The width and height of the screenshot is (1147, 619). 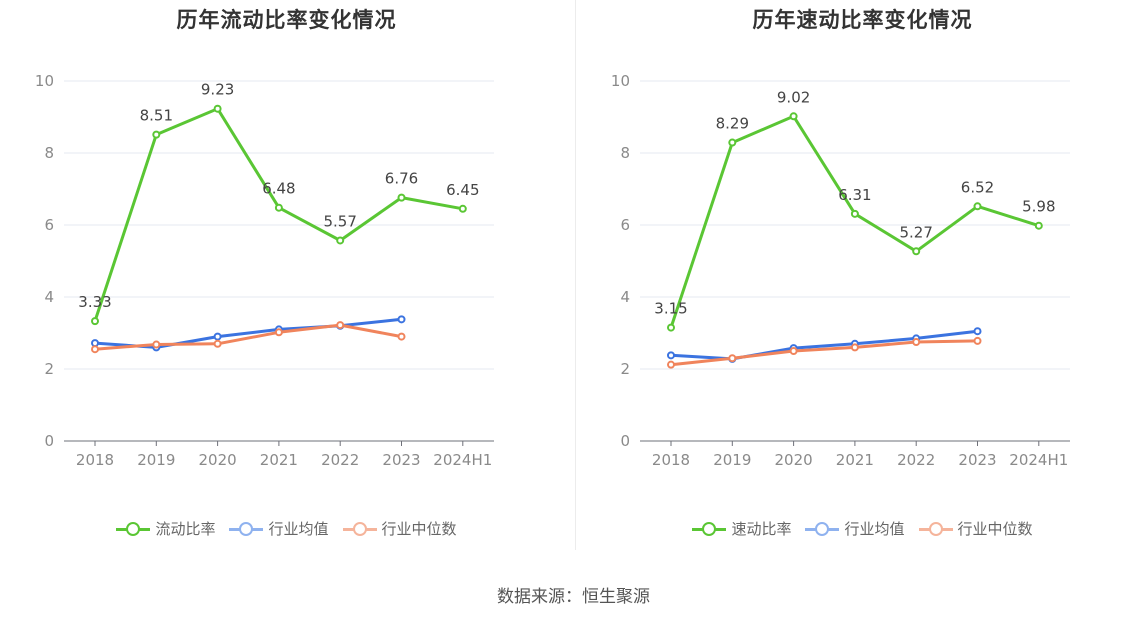 I want to click on data-label: 3.15, so click(x=670, y=309).